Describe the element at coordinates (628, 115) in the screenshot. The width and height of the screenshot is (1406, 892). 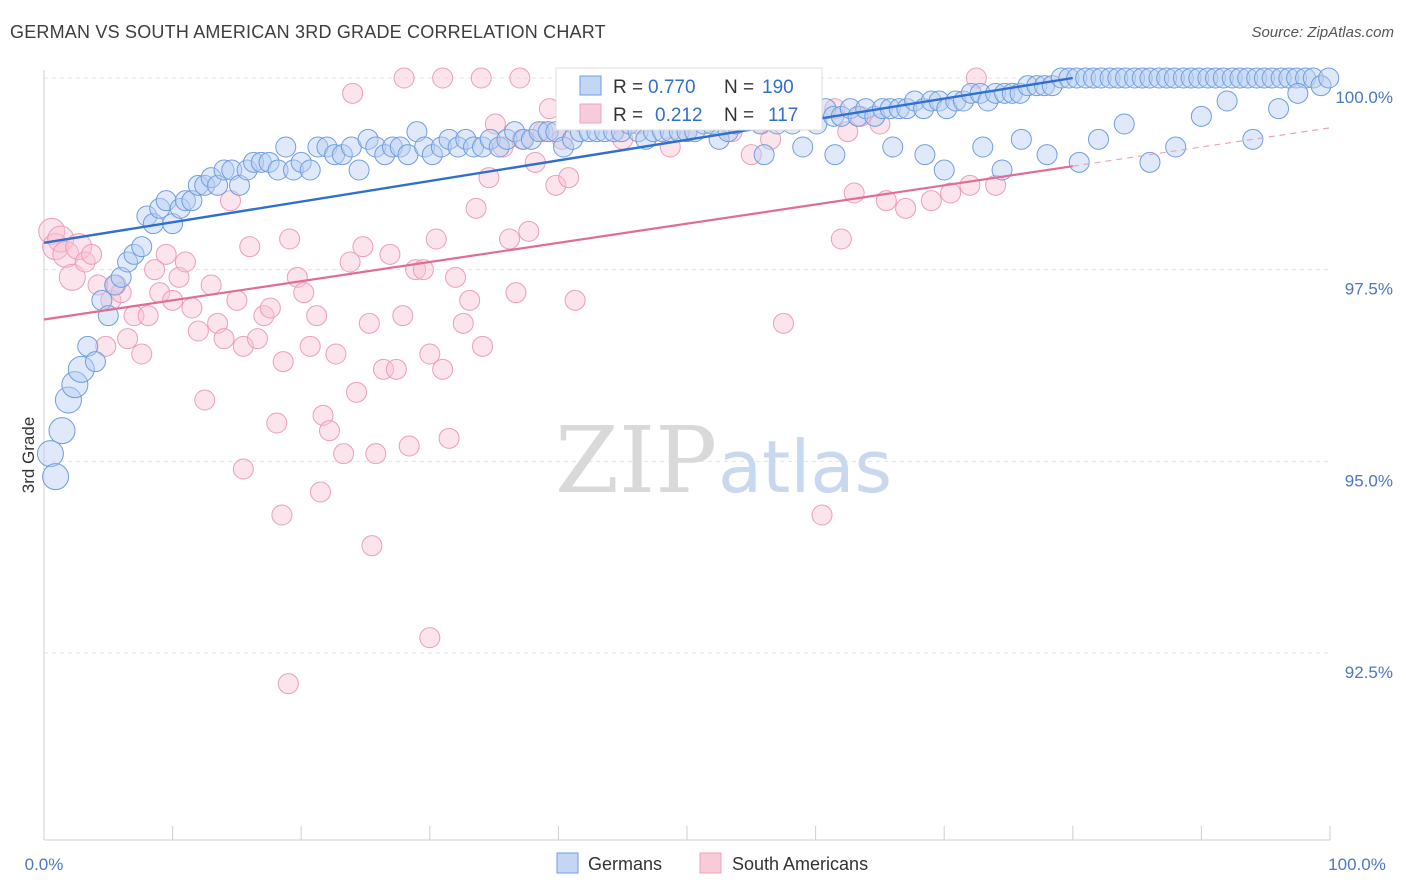
I see `south-americans-r-label: R =` at that location.